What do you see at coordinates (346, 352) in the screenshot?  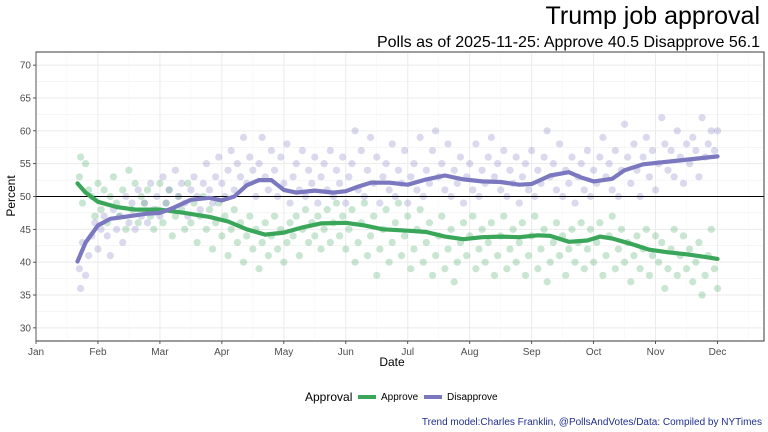 I see `x-tick-label: Jun` at bounding box center [346, 352].